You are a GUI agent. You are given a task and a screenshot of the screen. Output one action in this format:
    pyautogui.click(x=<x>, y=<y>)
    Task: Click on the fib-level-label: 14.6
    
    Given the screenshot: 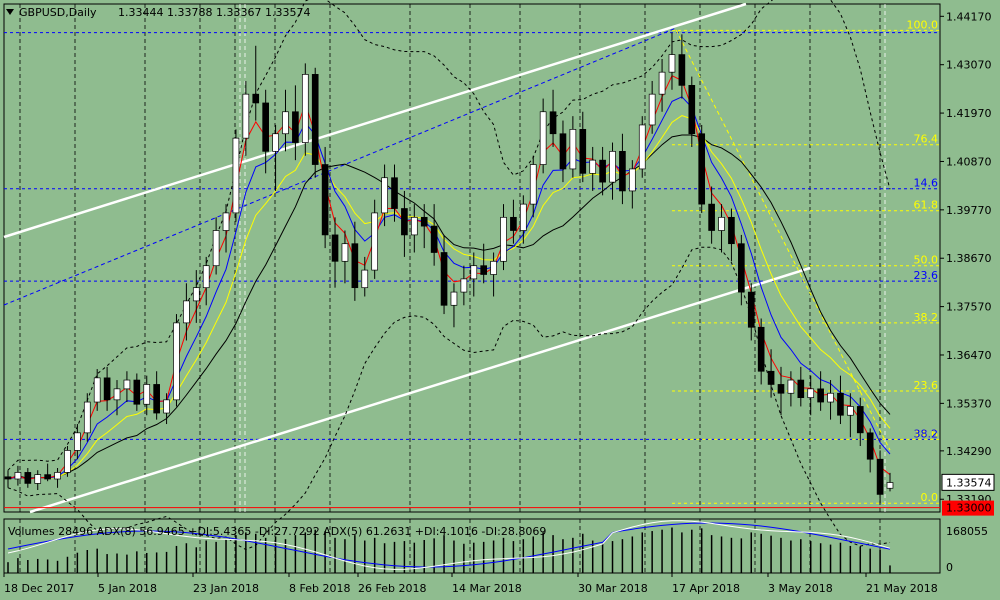 What is the action you would take?
    pyautogui.click(x=926, y=433)
    